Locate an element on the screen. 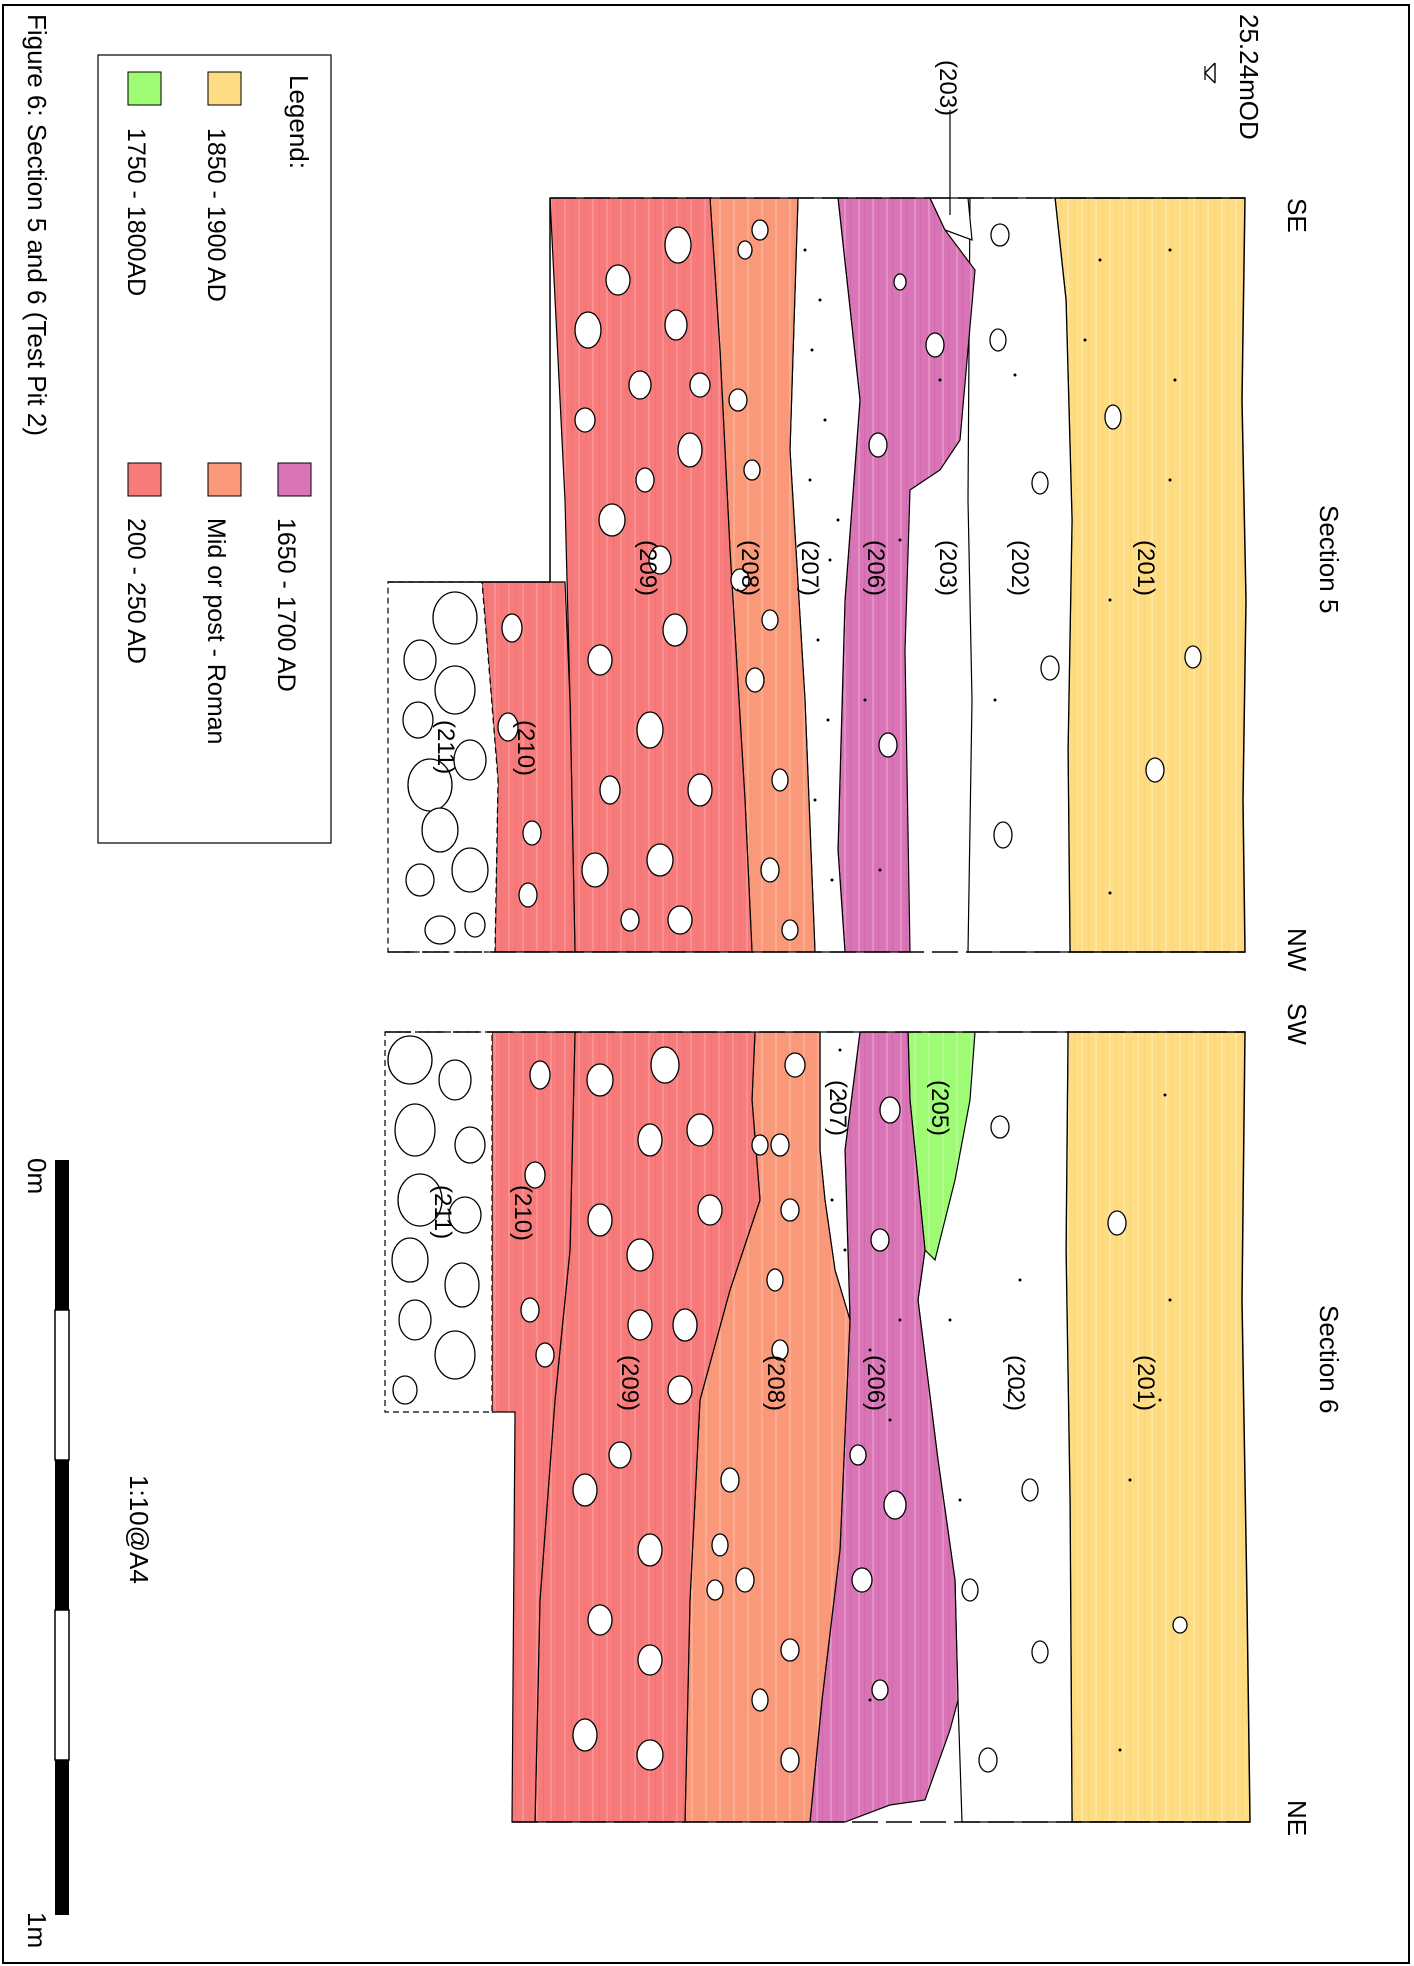 This screenshot has width=1414, height=1966. s5-label-206: (206) is located at coordinates (875, 568).